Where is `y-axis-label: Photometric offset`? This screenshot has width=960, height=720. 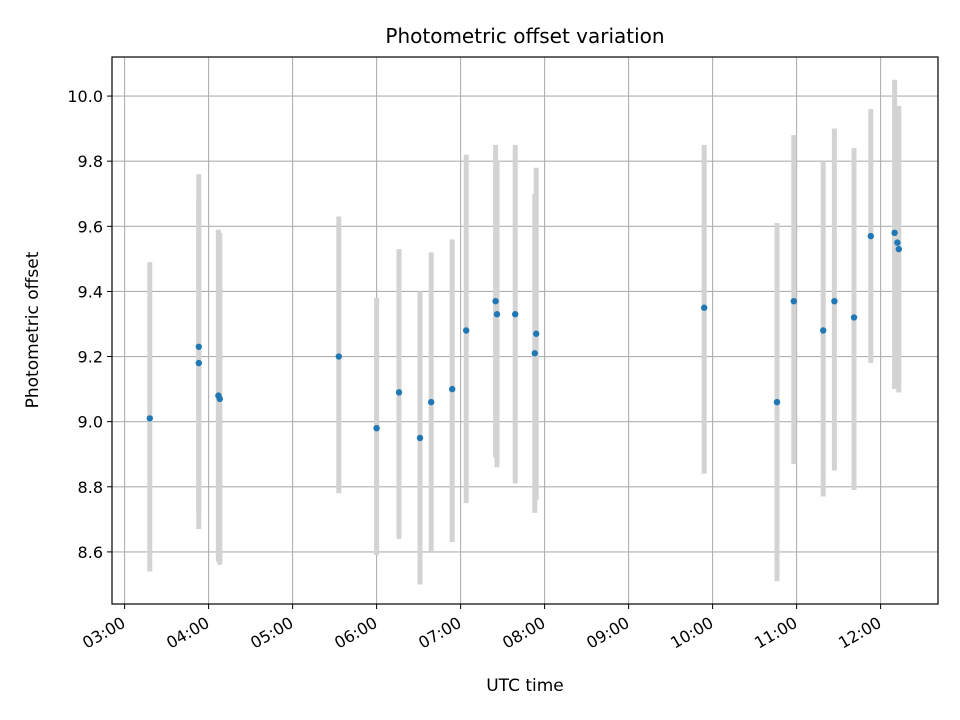 y-axis-label: Photometric offset is located at coordinates (33, 329).